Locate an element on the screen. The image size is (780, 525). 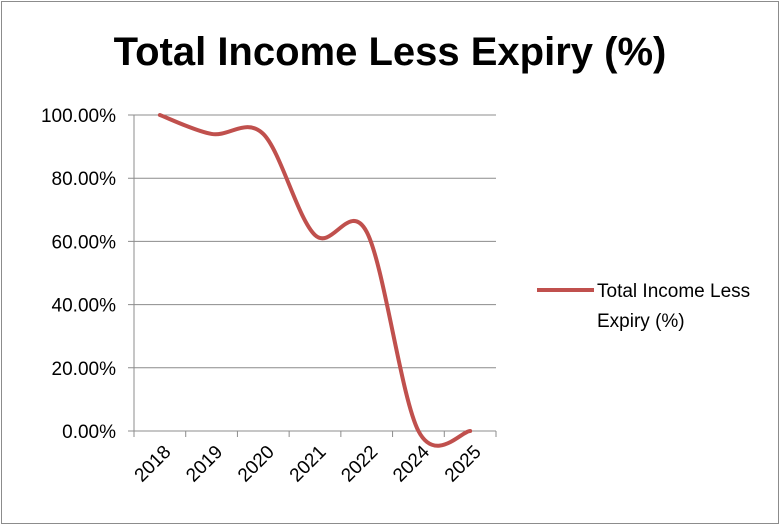
y-tick-label: 0.00% is located at coordinates (89, 432).